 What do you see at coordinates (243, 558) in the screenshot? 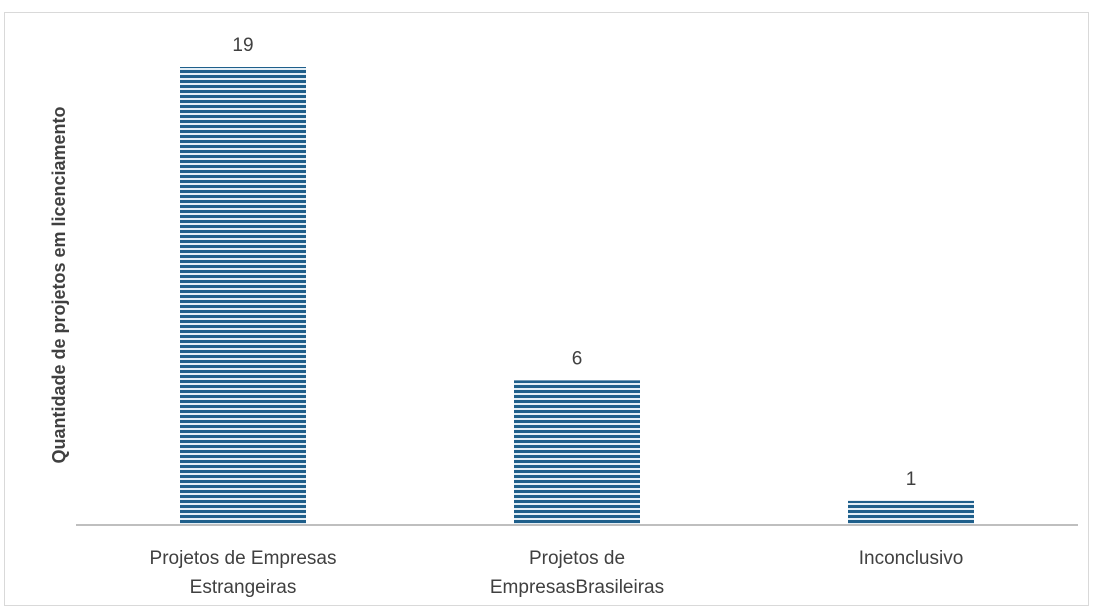
I see `x-tick-label-0-line-0: Projetos de Empresas` at bounding box center [243, 558].